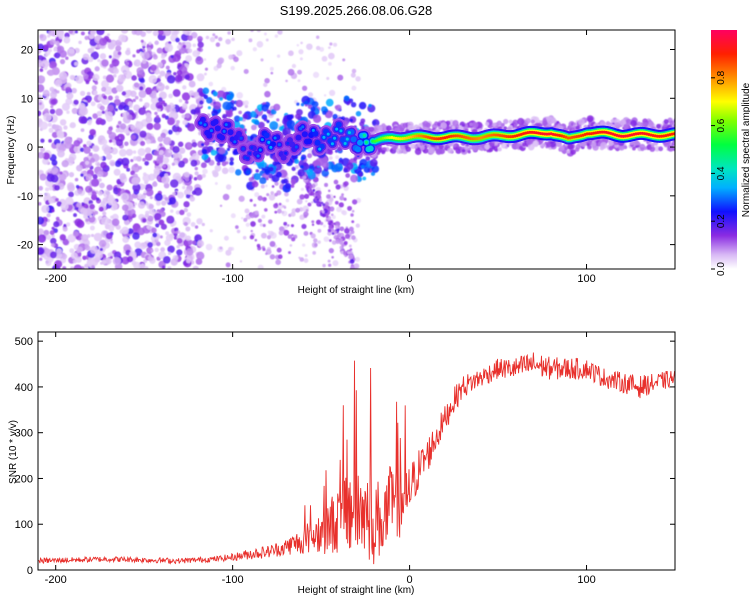 This screenshot has height=600, width=750. Describe the element at coordinates (719, 173) in the screenshot. I see `colorbar-ticks: 0.0 0.2 0.4 0.6 0.8` at that location.